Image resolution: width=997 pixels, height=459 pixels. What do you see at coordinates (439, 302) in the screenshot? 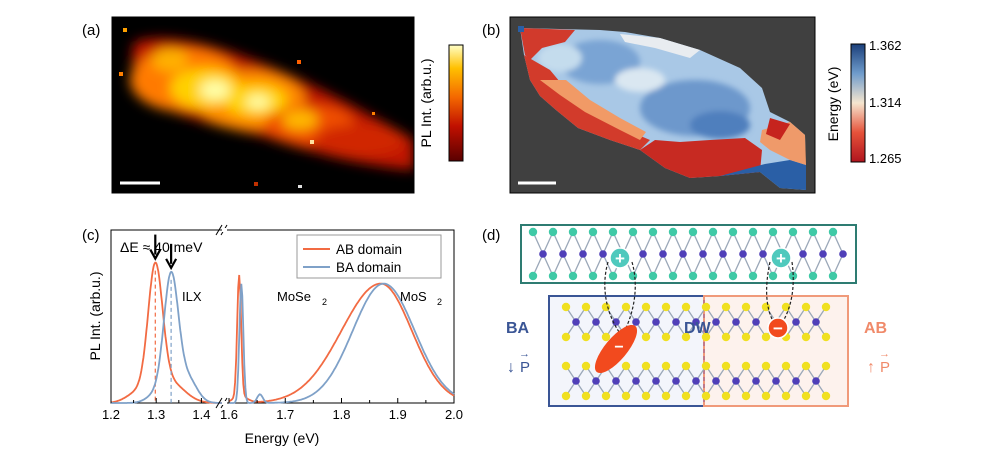
I see `mos2-subscript: 2` at bounding box center [439, 302].